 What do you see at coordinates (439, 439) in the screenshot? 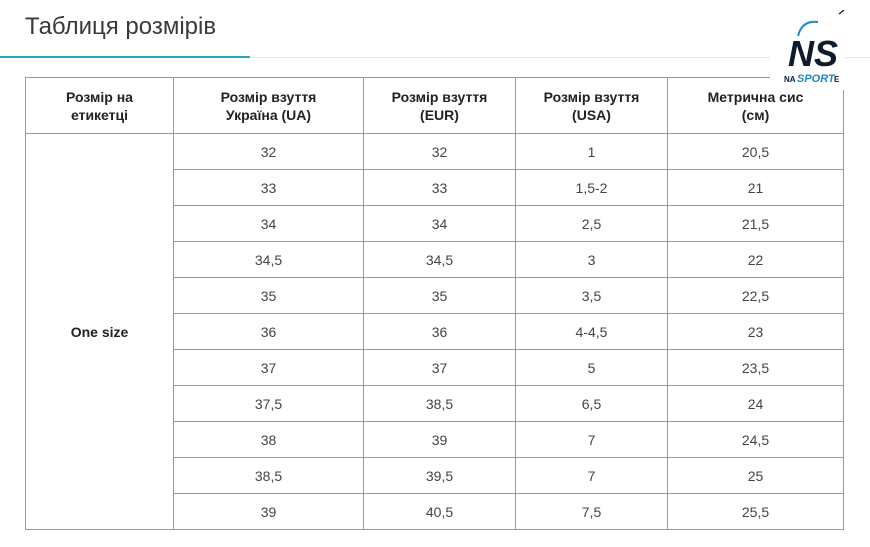
I see `table-cell-eur: 39` at bounding box center [439, 439].